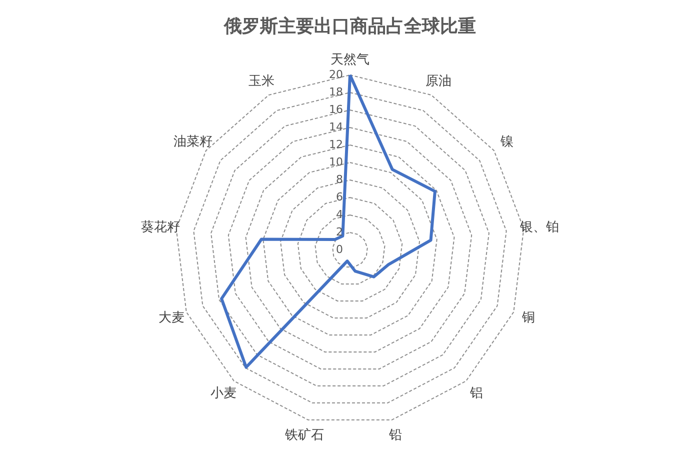 This screenshot has height=468, width=700. Describe the element at coordinates (350, 60) in the screenshot. I see `spoke-label: 天然气` at that location.